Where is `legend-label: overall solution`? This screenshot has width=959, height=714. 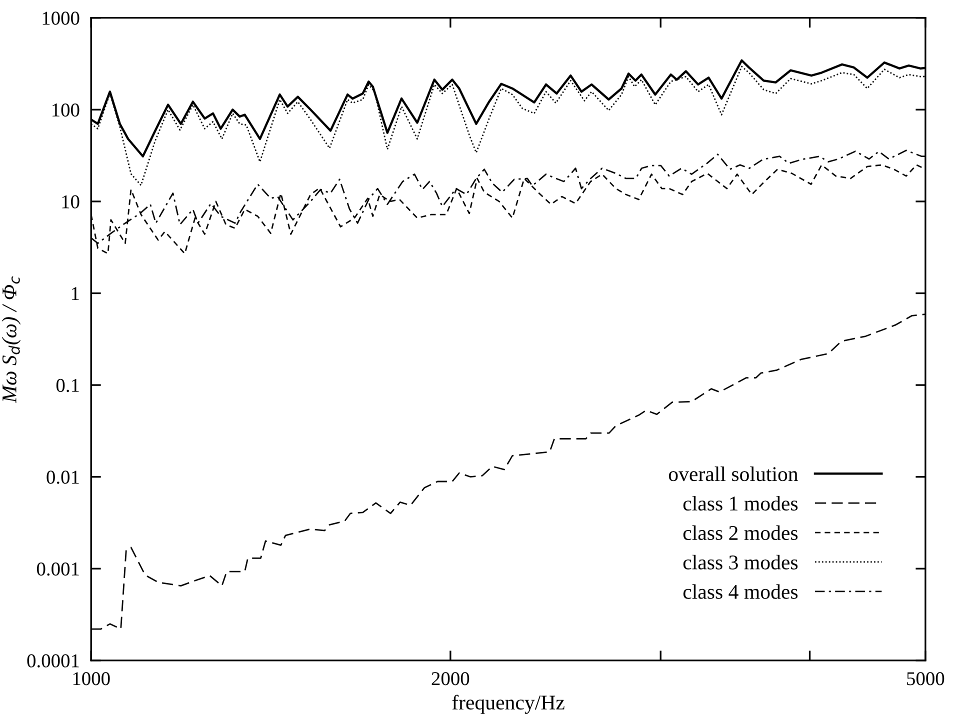
legend-label: overall solution is located at coordinates (733, 474).